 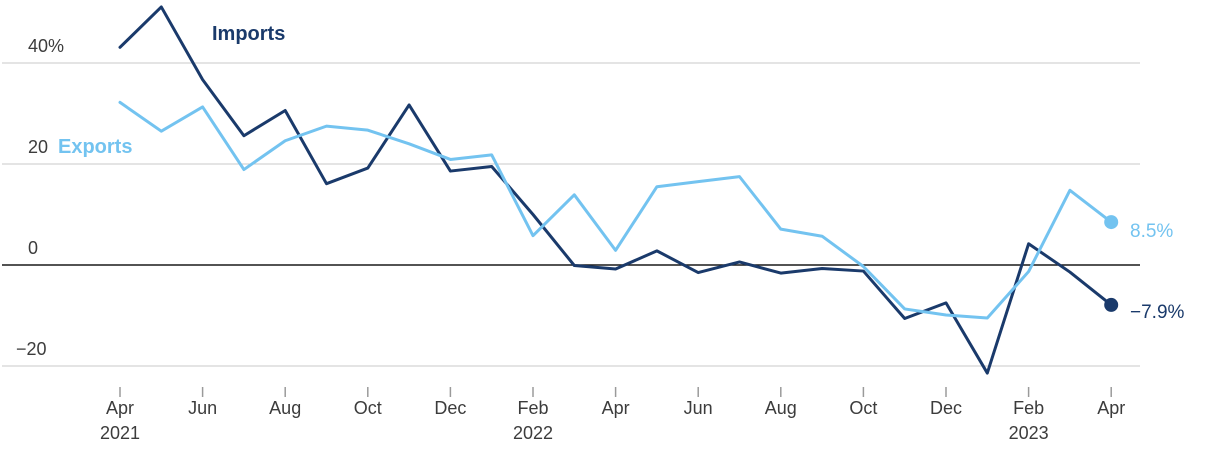 I want to click on y-axis-tick-label: −20, so click(x=31, y=349).